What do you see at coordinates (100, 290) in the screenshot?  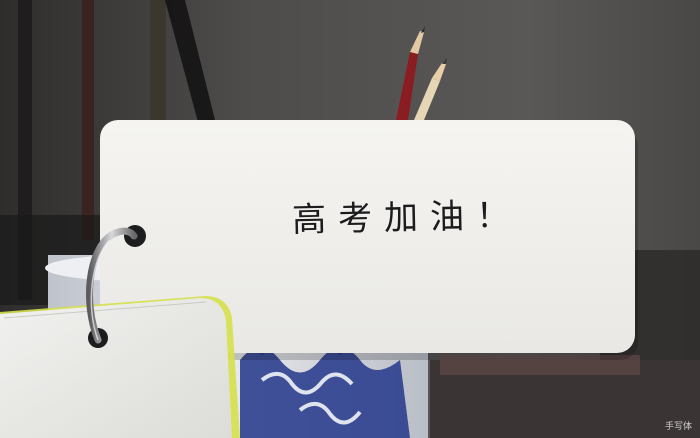 I see `binder-ring-highlight` at bounding box center [100, 290].